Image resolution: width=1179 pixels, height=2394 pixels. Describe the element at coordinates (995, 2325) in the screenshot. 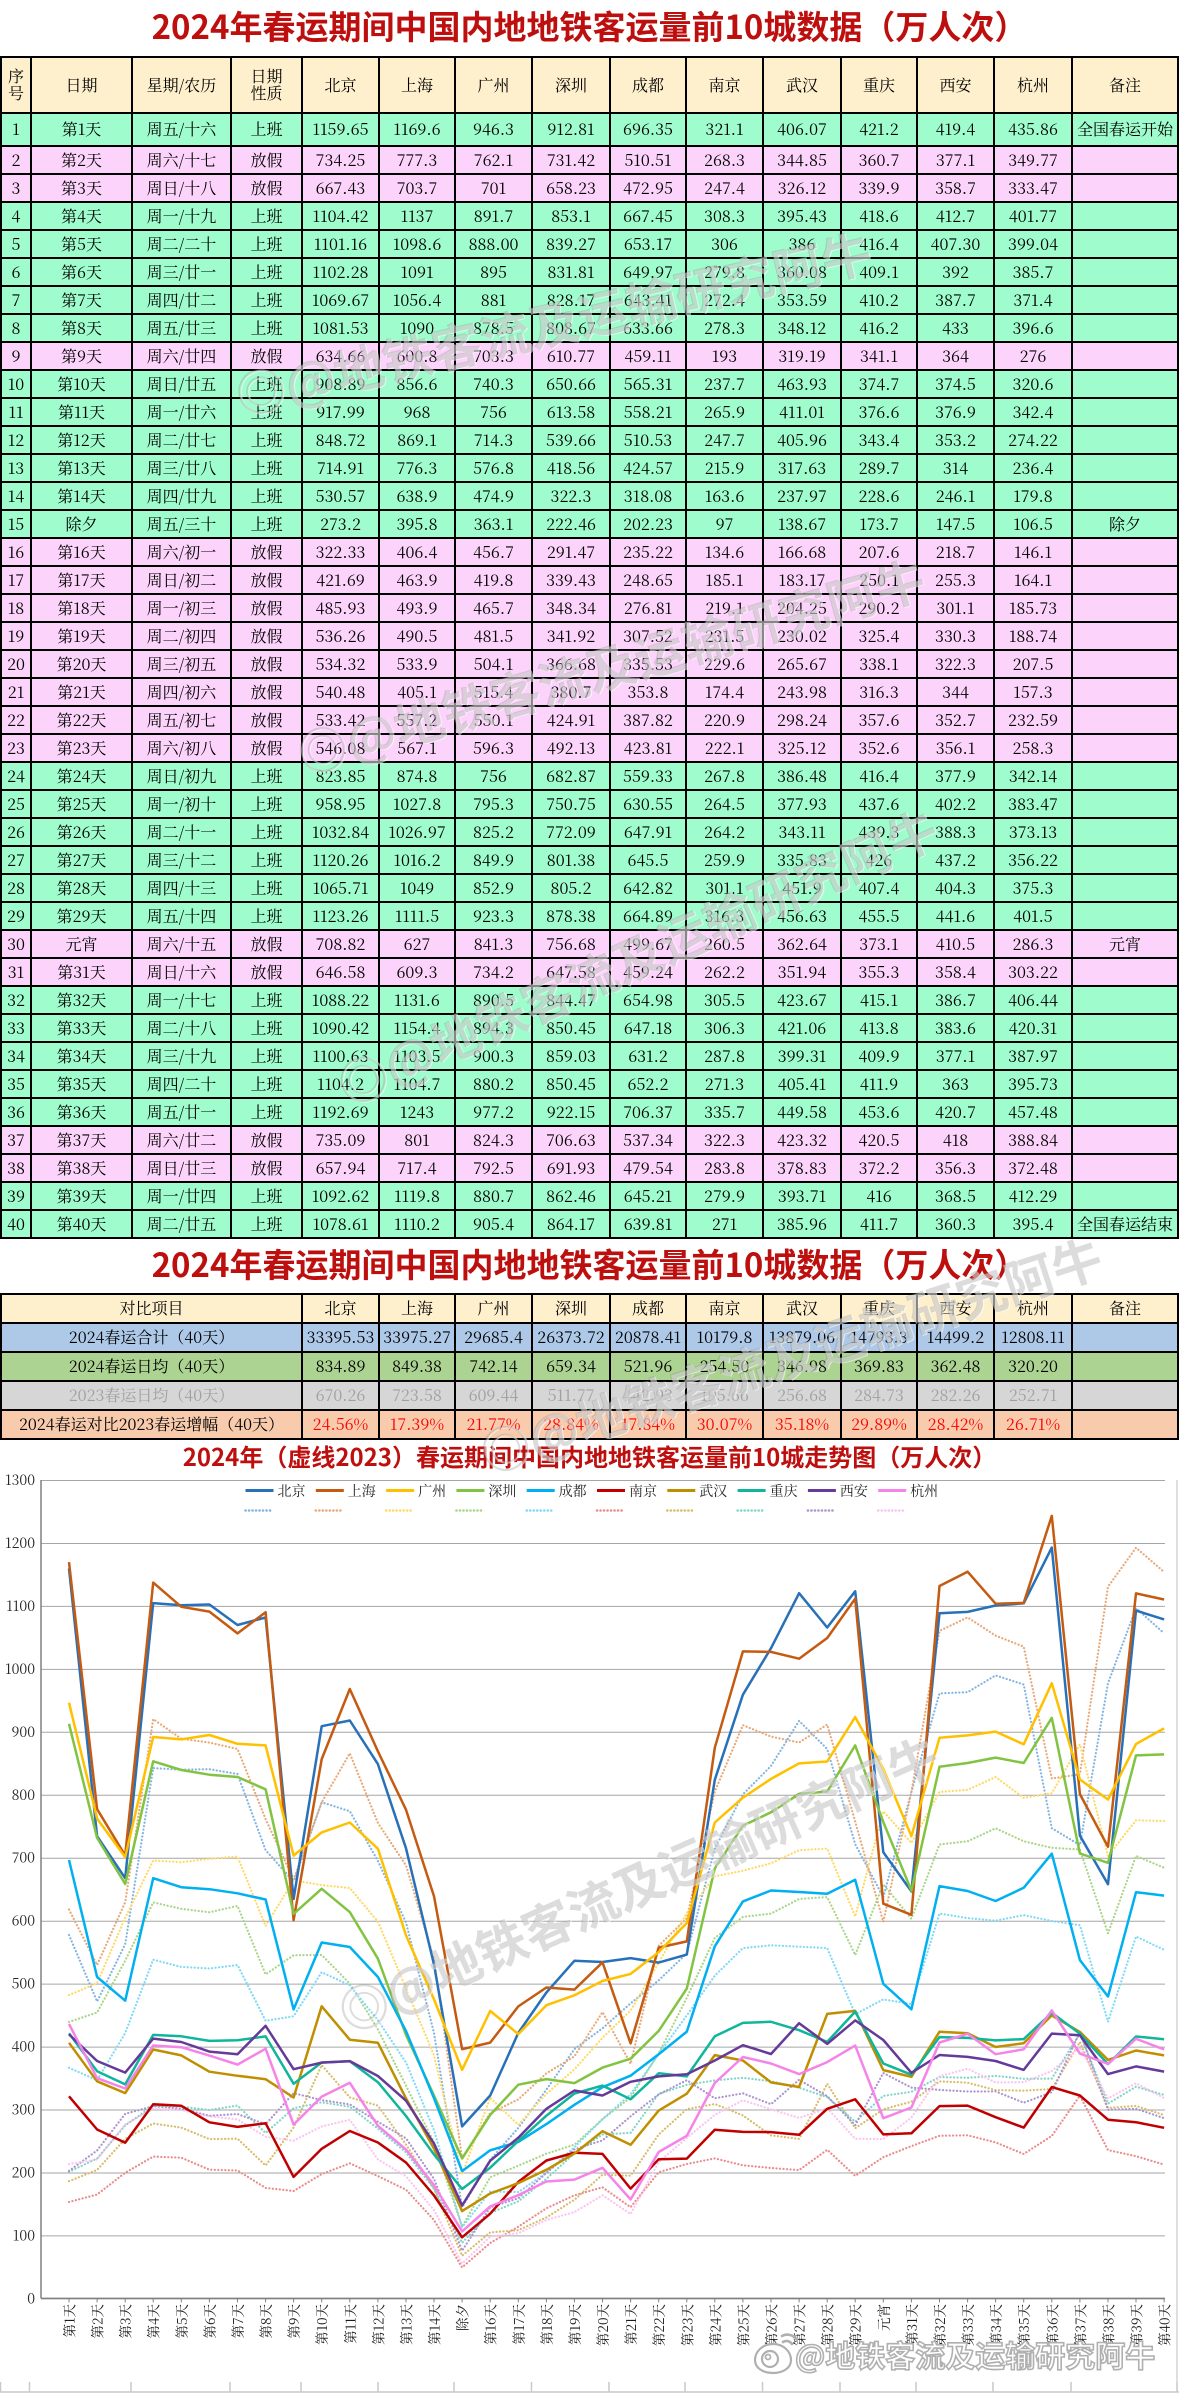

I see `svg-text: 第34天` at that location.